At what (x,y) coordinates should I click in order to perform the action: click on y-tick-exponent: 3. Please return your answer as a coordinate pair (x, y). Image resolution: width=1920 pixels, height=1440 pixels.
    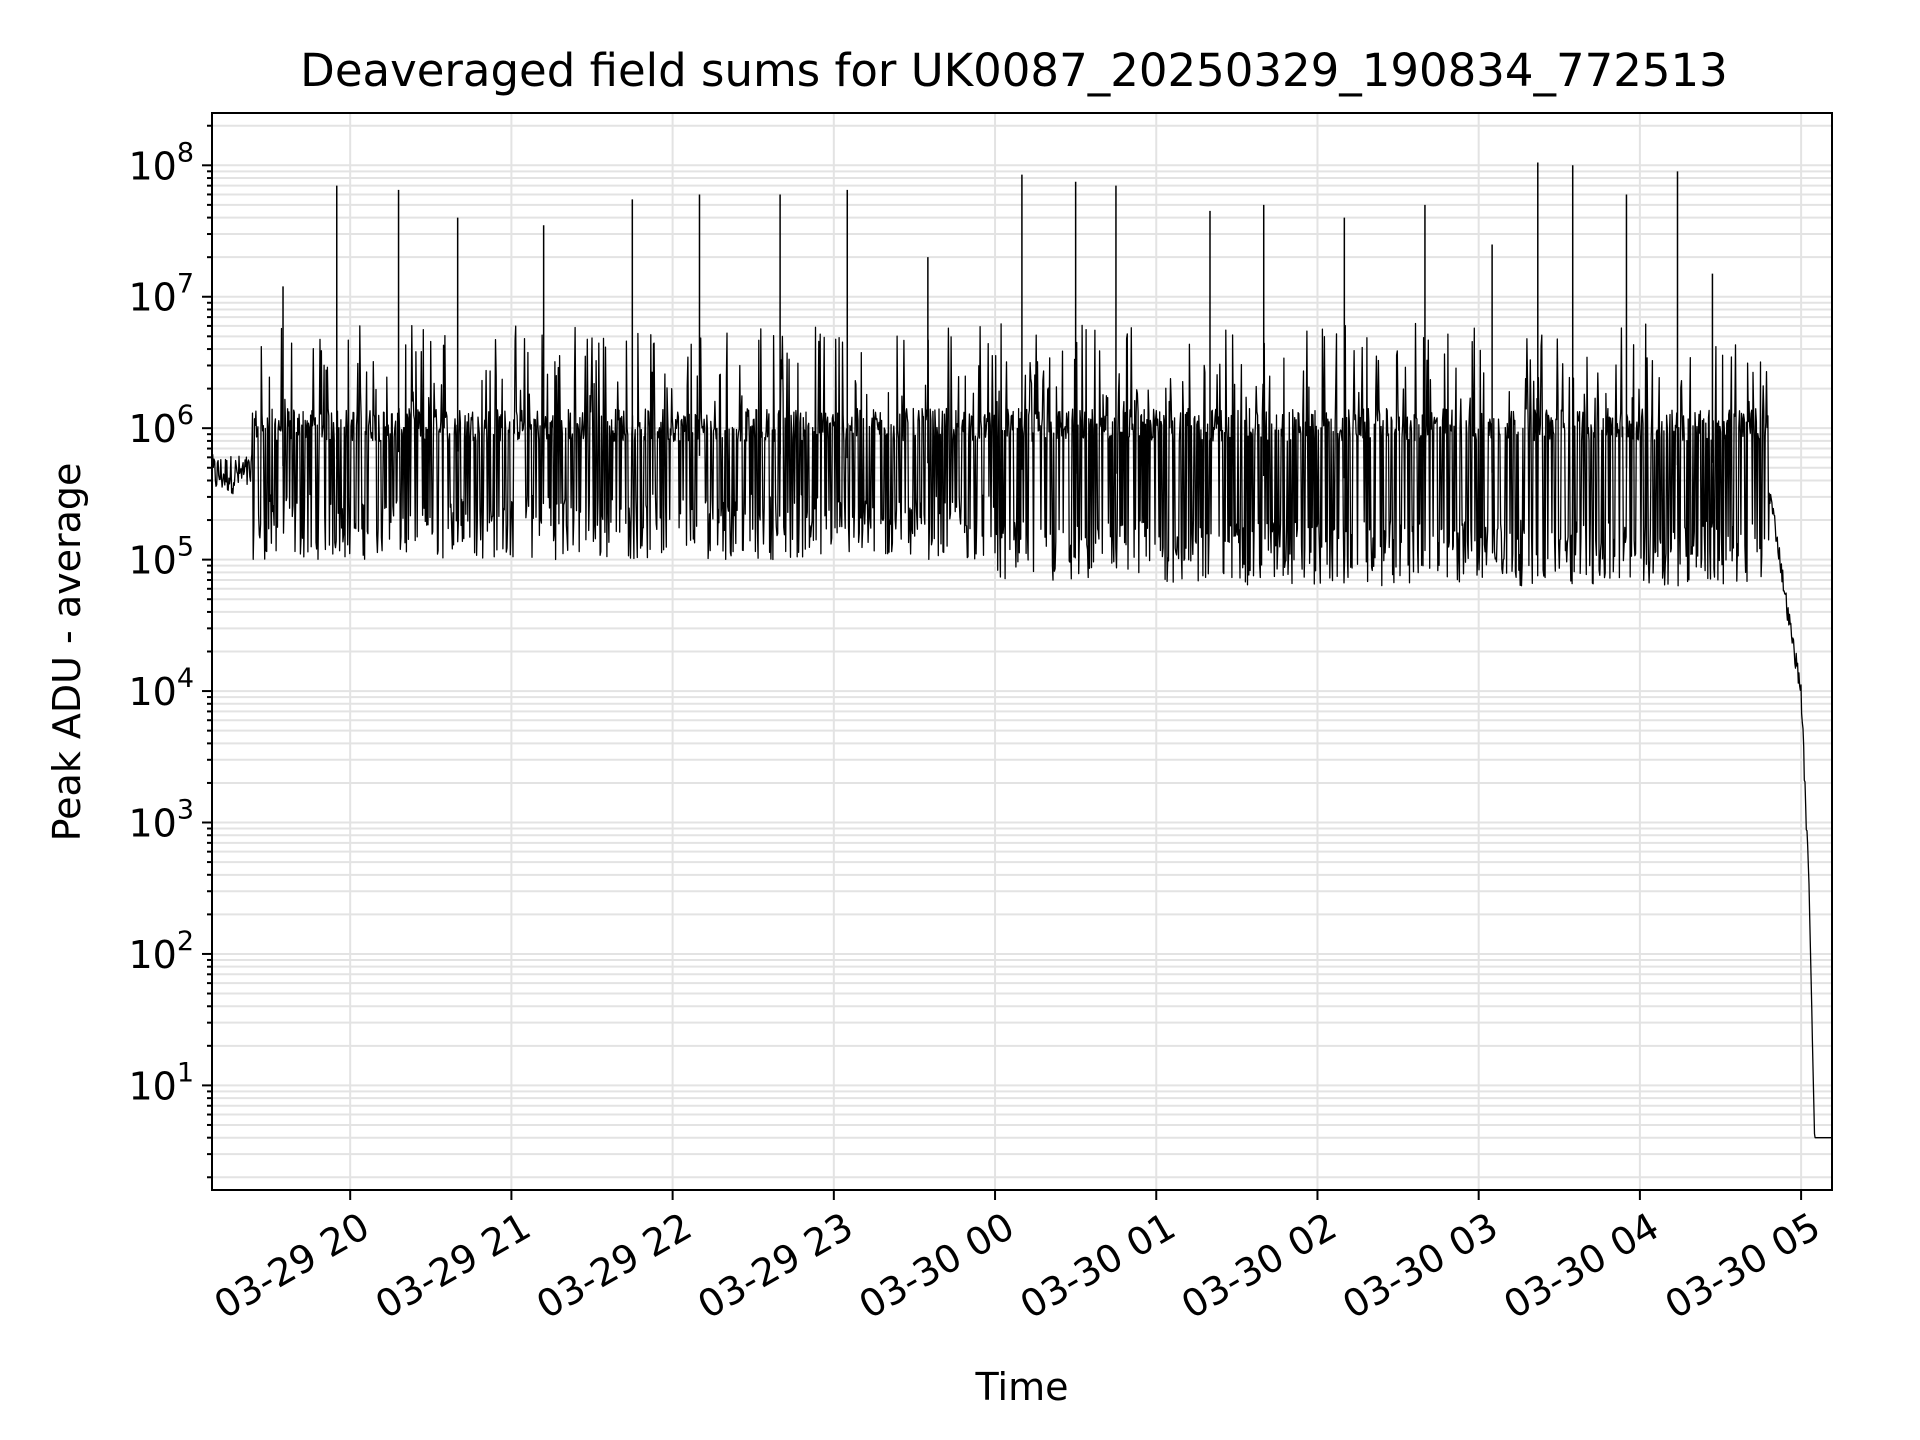
    Looking at the image, I should click on (185, 810).